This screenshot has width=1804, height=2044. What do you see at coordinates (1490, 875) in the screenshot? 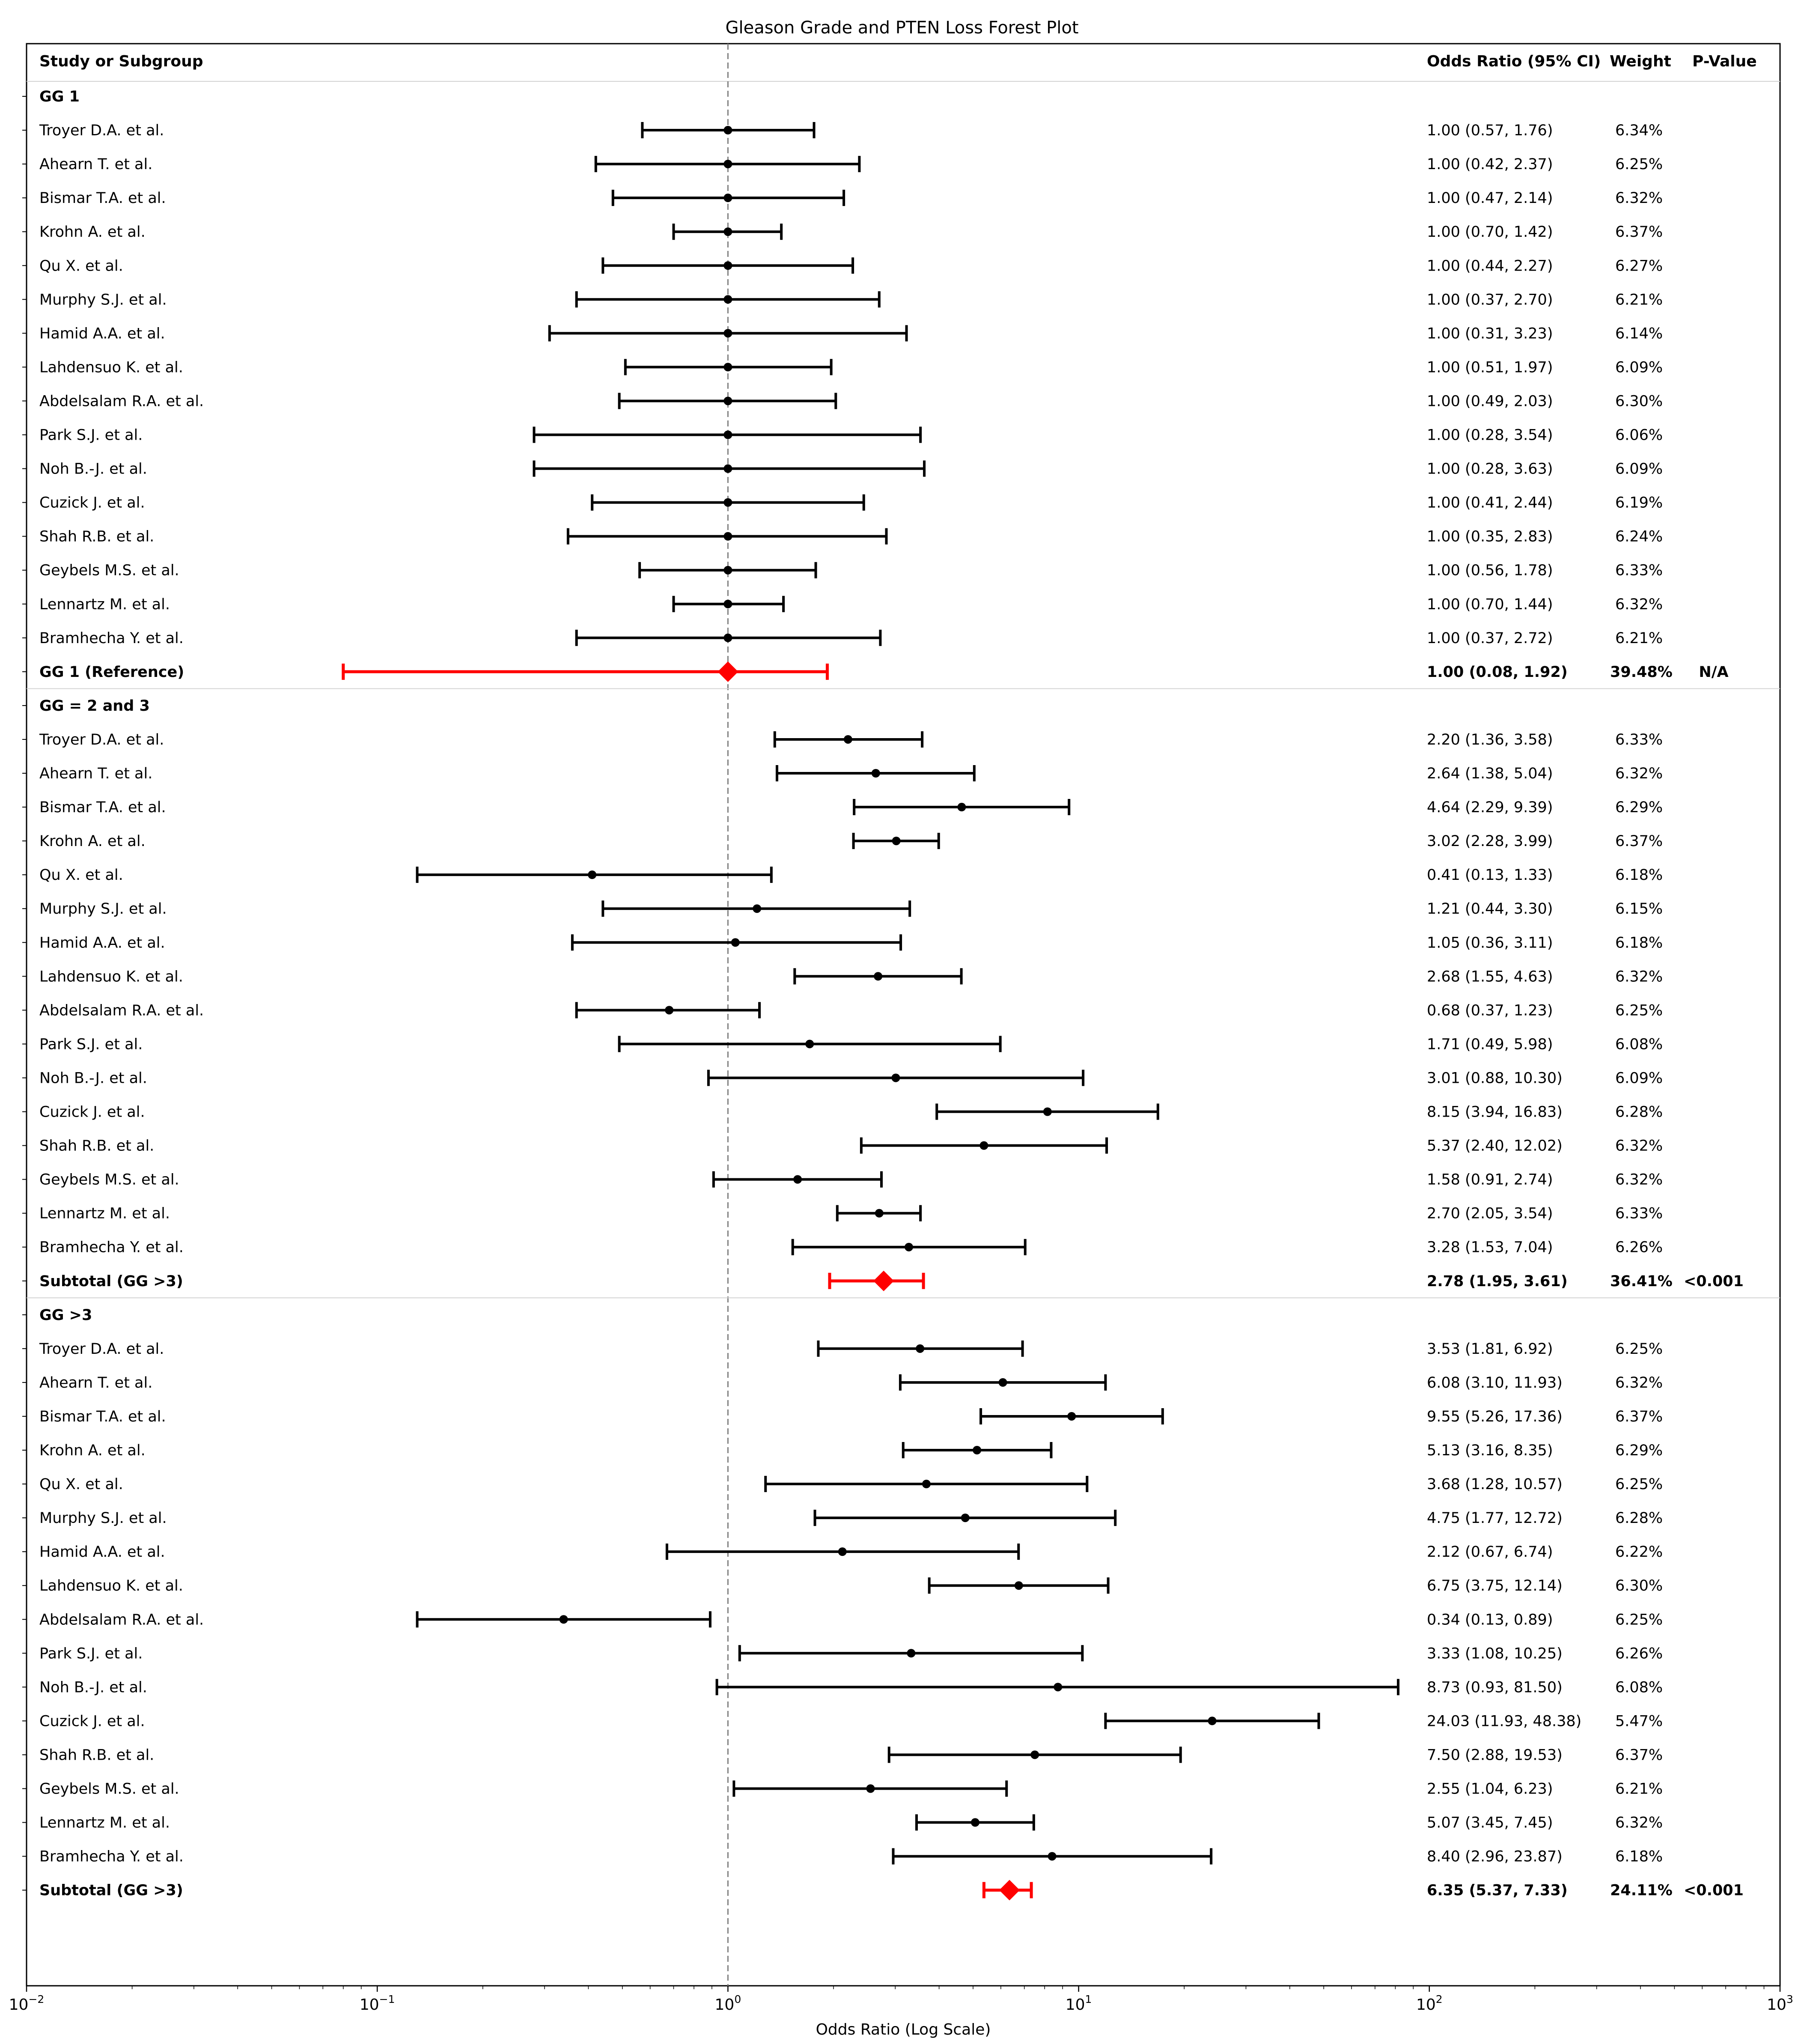
I see `study-or-ci: 0.41 (0.13, 1.33)` at bounding box center [1490, 875].